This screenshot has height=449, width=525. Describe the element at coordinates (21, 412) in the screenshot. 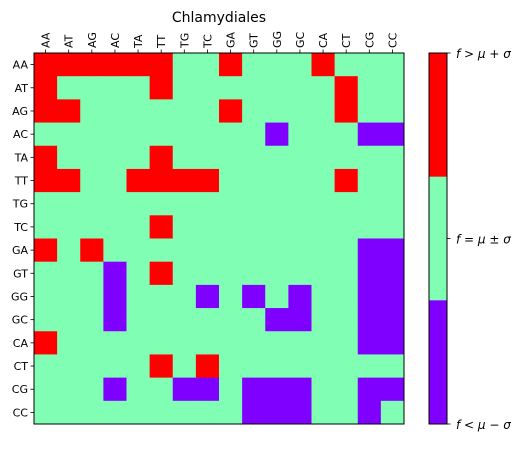

I see `y-tick-label: CC` at that location.